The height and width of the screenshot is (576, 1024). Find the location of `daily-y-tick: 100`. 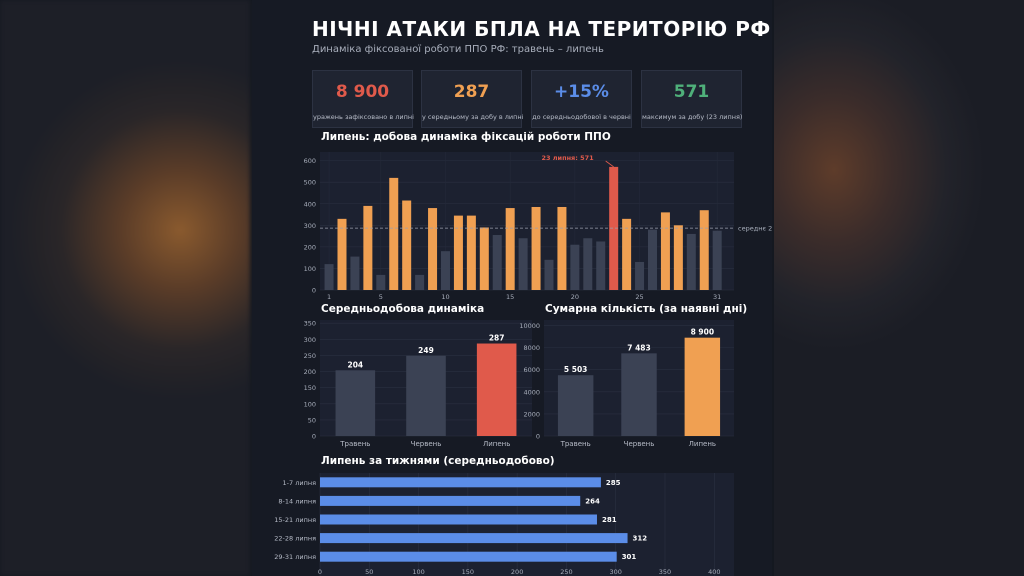

daily-y-tick: 100 is located at coordinates (310, 269).